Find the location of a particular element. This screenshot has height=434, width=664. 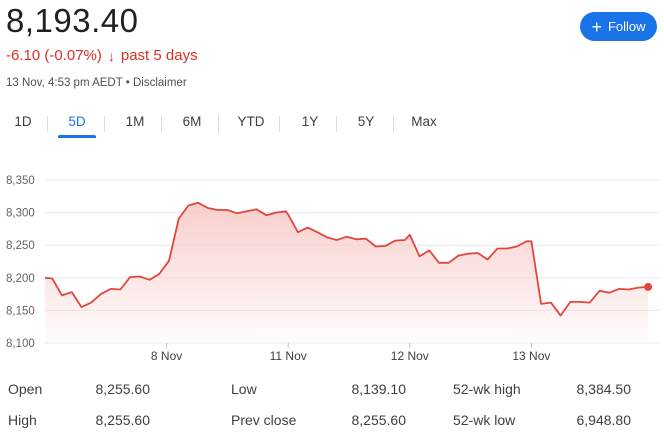

y-tick-label: 8,350 is located at coordinates (20, 181).